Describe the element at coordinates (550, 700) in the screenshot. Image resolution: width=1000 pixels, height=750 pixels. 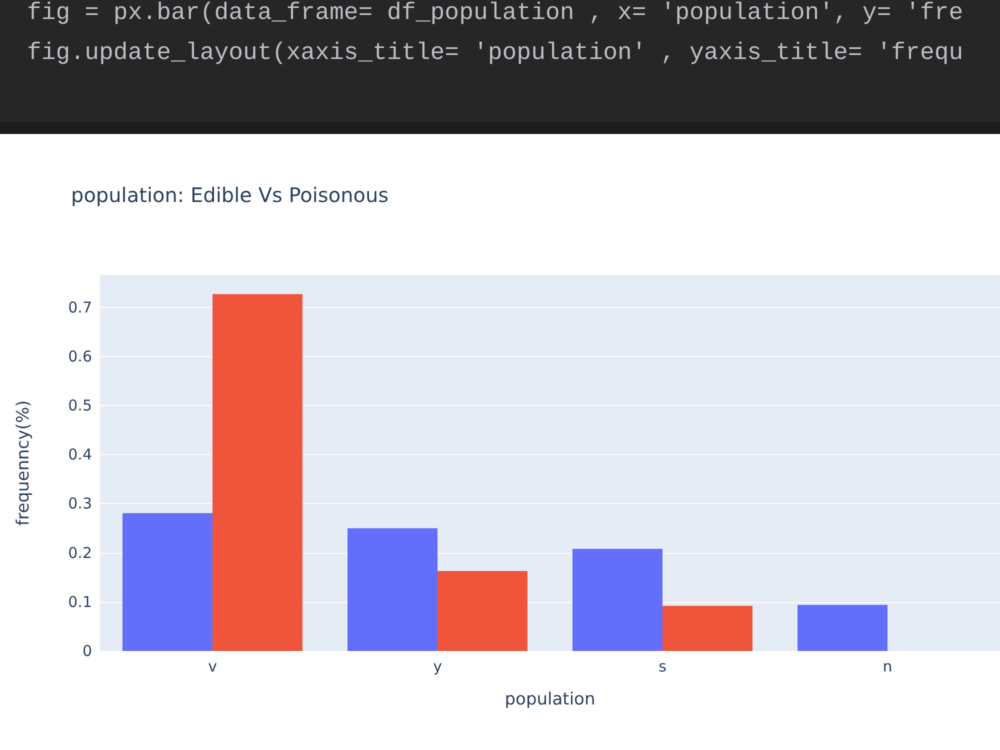
I see `x-axis-title: population` at that location.